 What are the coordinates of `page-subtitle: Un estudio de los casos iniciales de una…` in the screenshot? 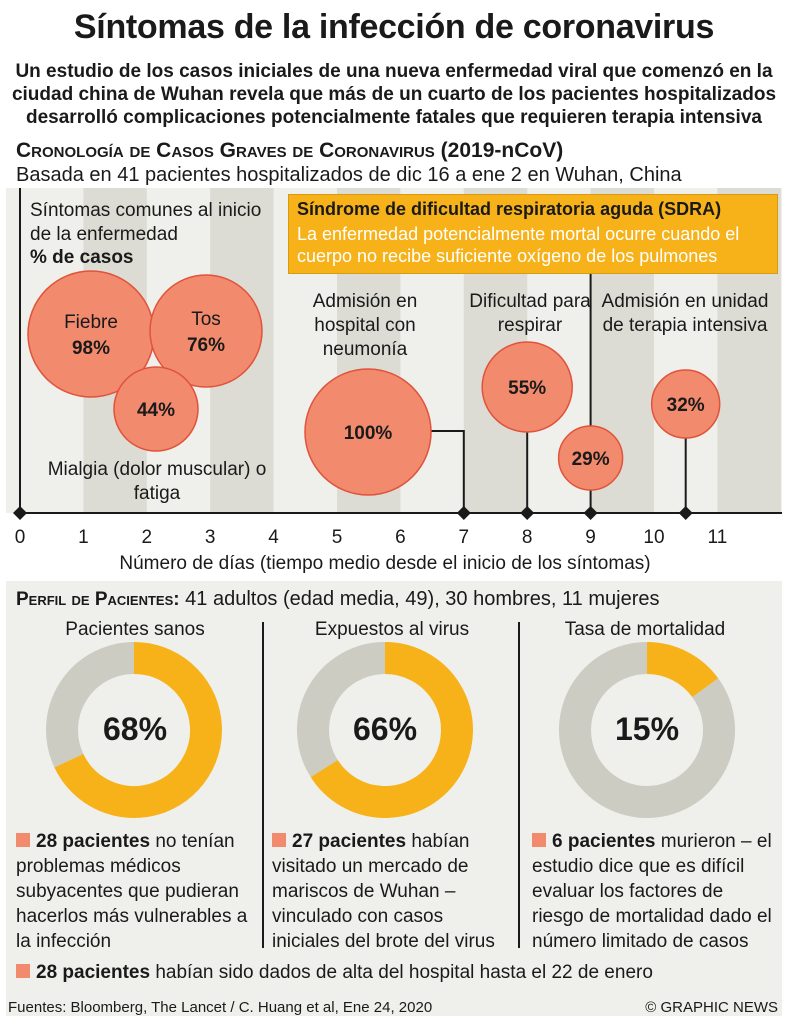 It's located at (394, 94).